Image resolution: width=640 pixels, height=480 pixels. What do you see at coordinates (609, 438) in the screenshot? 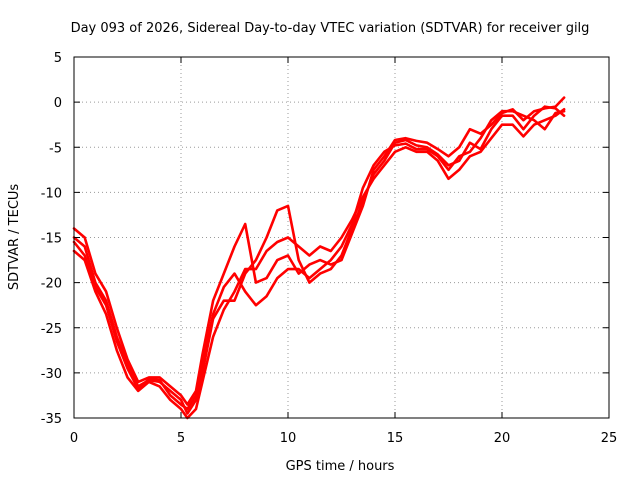
I see `x-tick-label: 25` at bounding box center [609, 438].